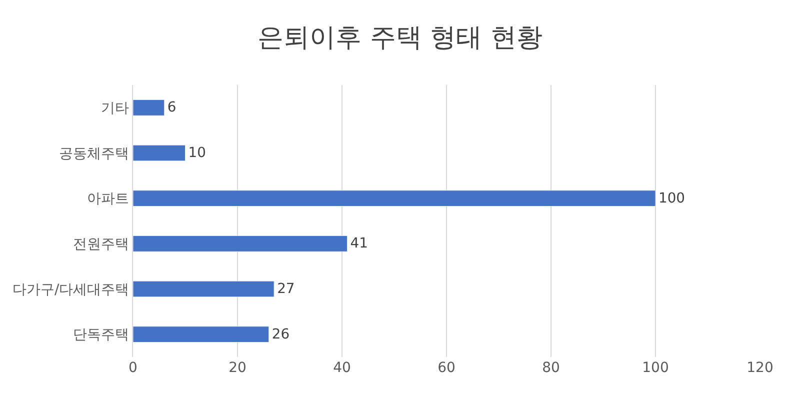  What do you see at coordinates (342, 368) in the screenshot?
I see `x-tick-label: 40` at bounding box center [342, 368].